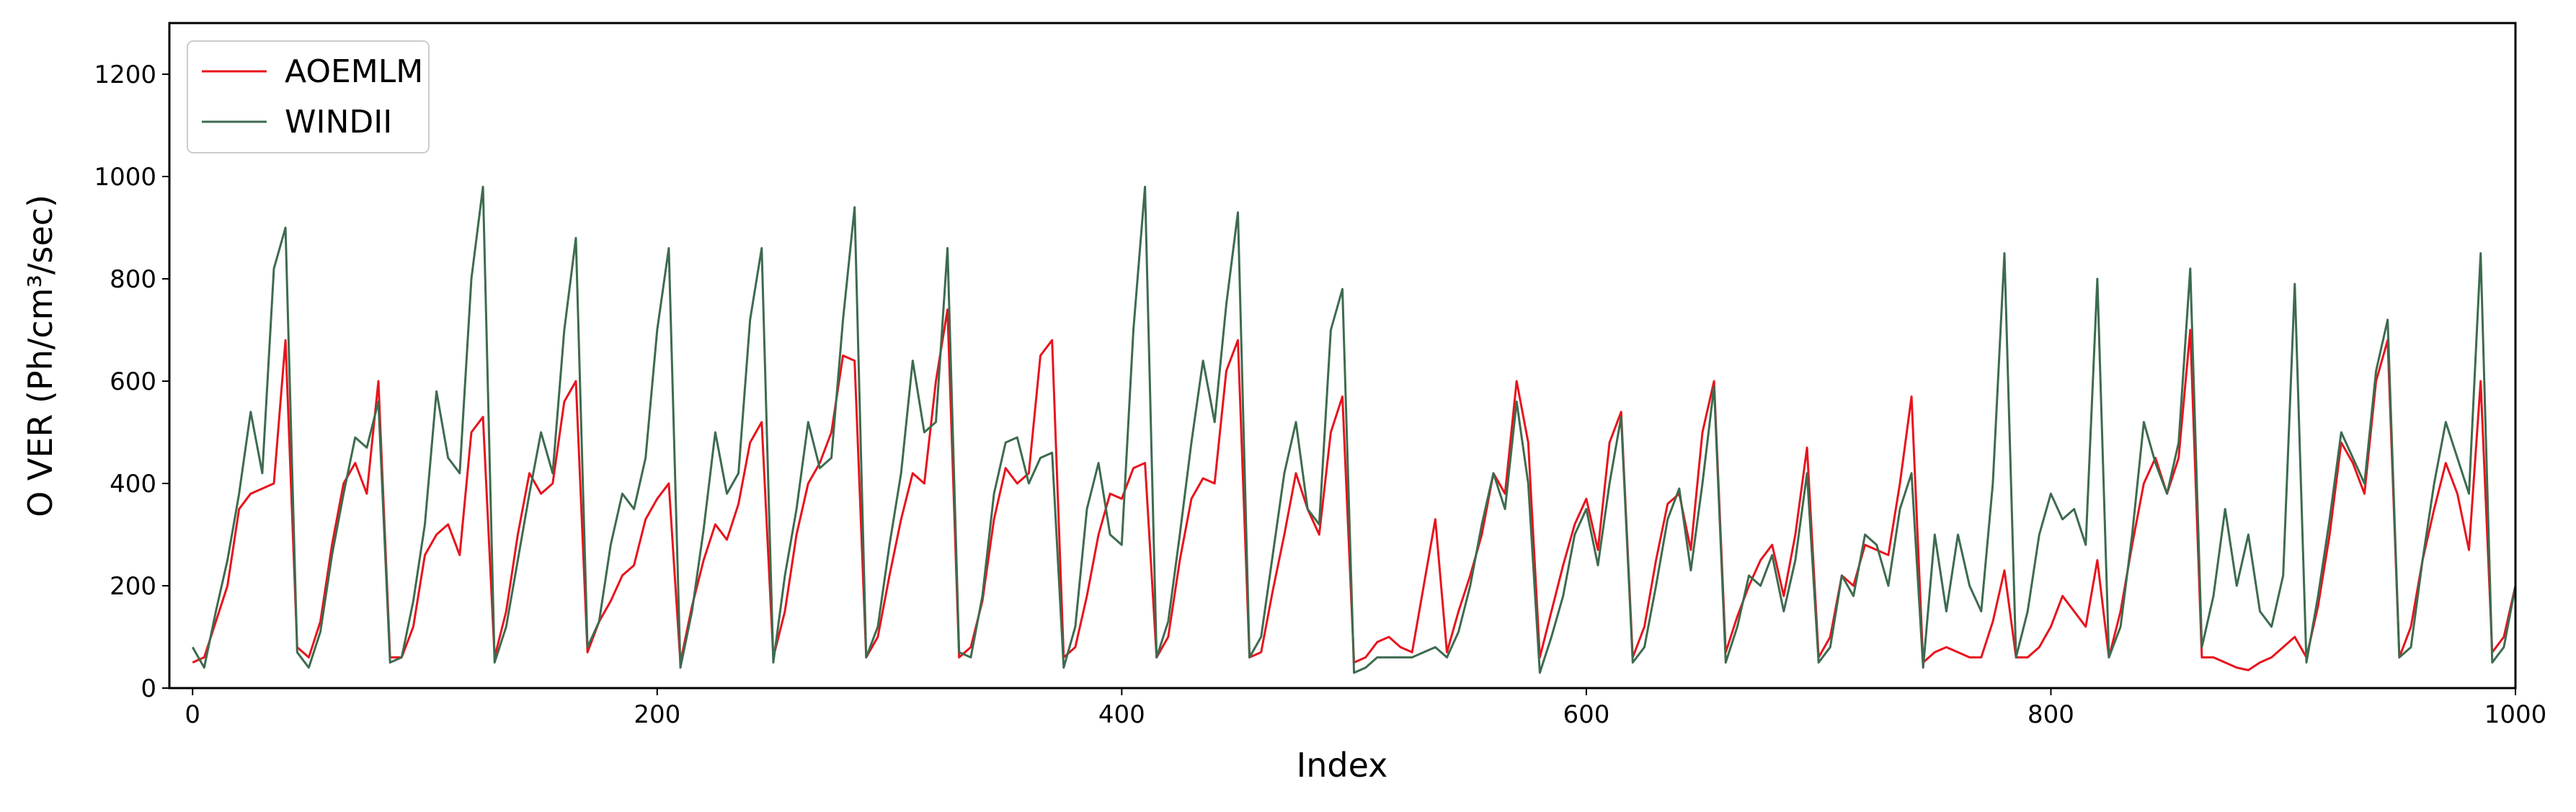 The height and width of the screenshot is (812, 2576). I want to click on y-tick-label: 1200, so click(125, 75).